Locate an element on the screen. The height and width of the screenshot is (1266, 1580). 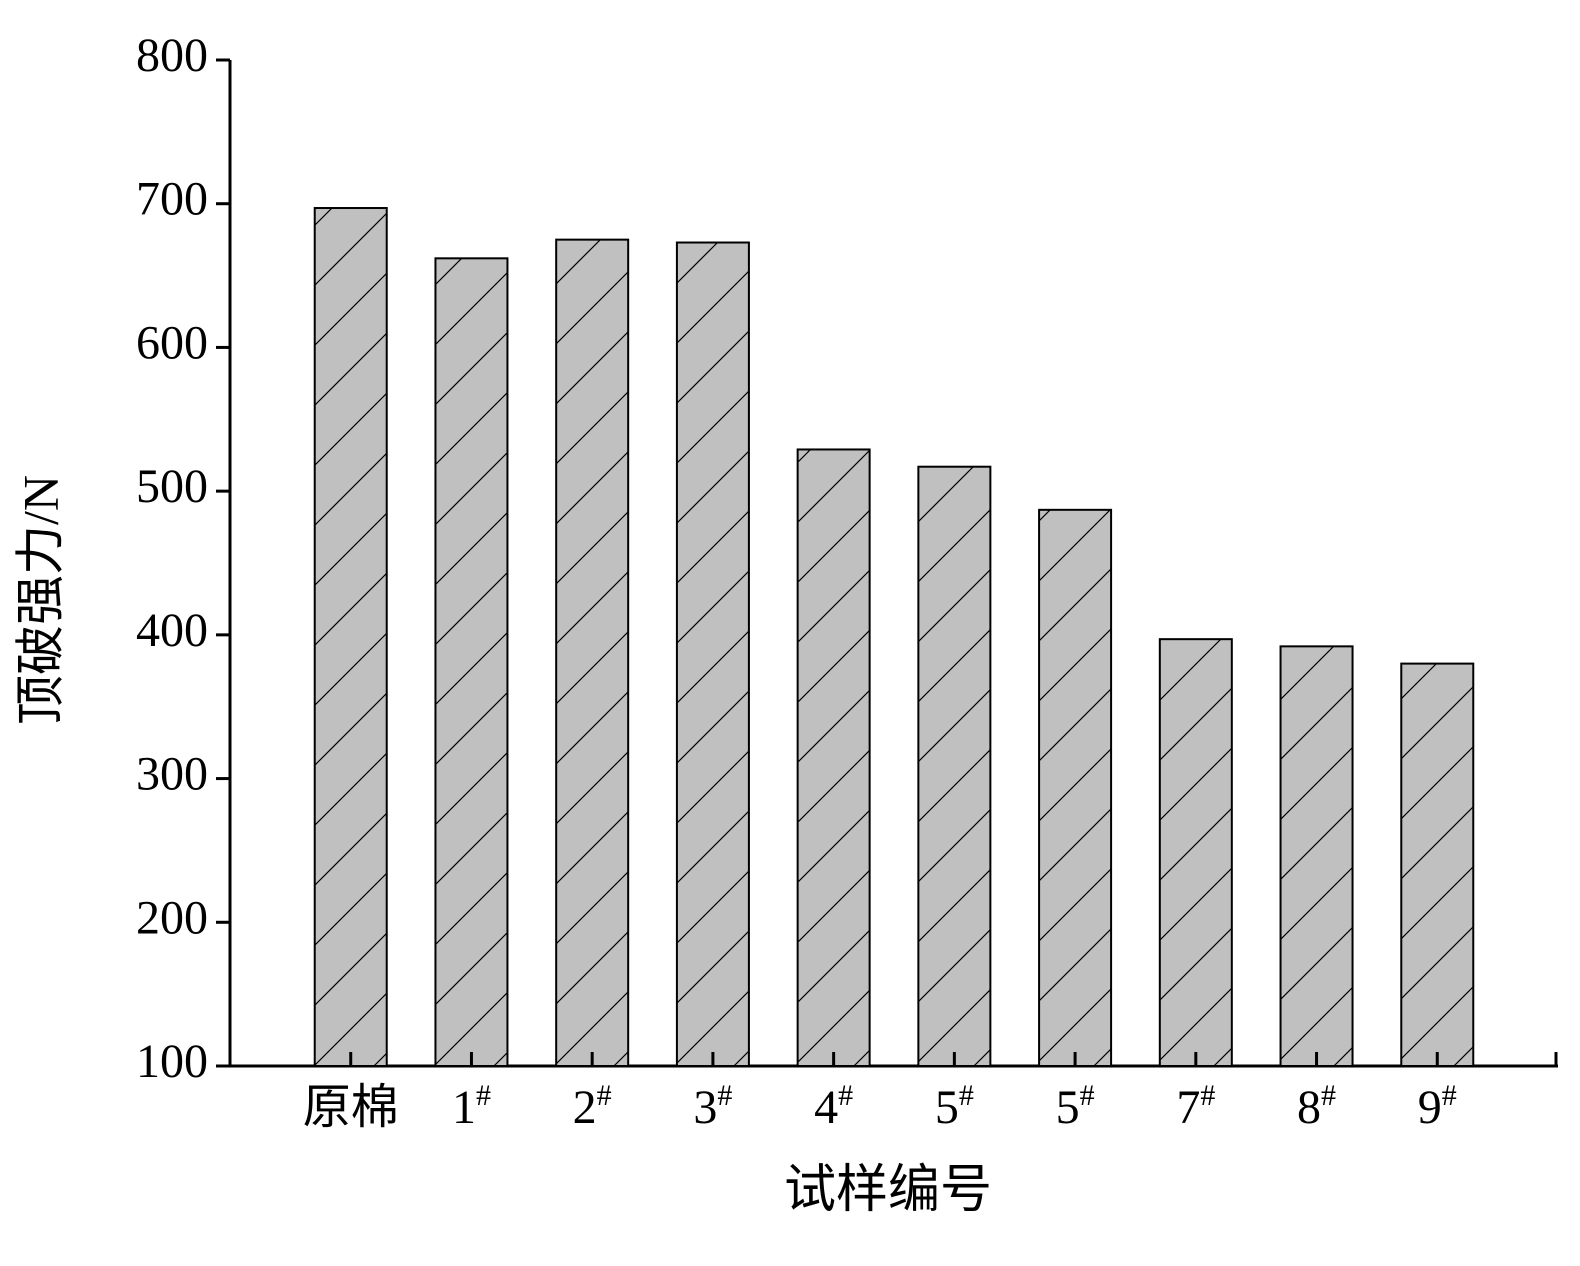
x-tick-label: 原棉 is located at coordinates (351, 1107).